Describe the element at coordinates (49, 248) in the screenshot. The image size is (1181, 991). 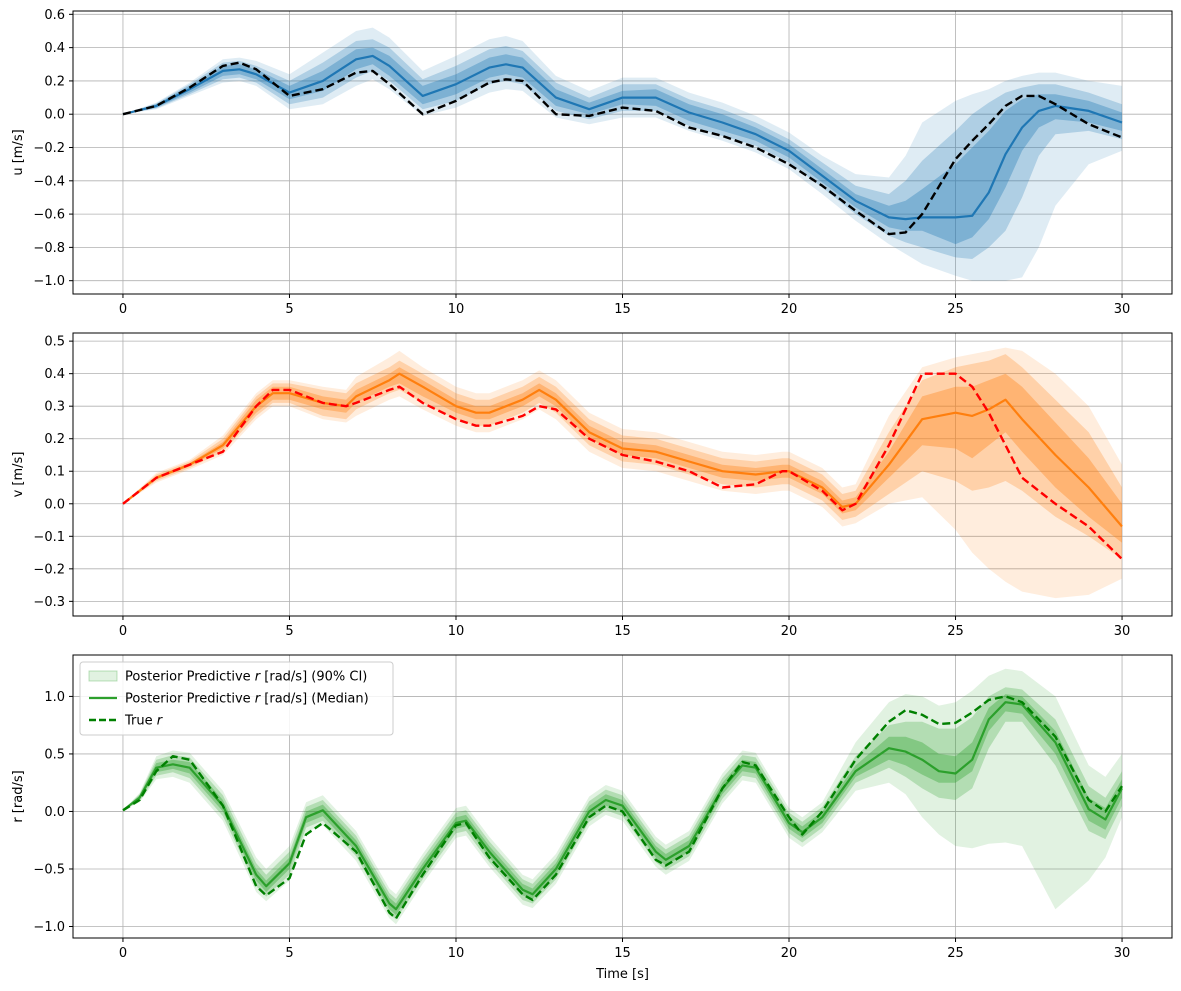
I see `y-tick-label: −0.8` at that location.